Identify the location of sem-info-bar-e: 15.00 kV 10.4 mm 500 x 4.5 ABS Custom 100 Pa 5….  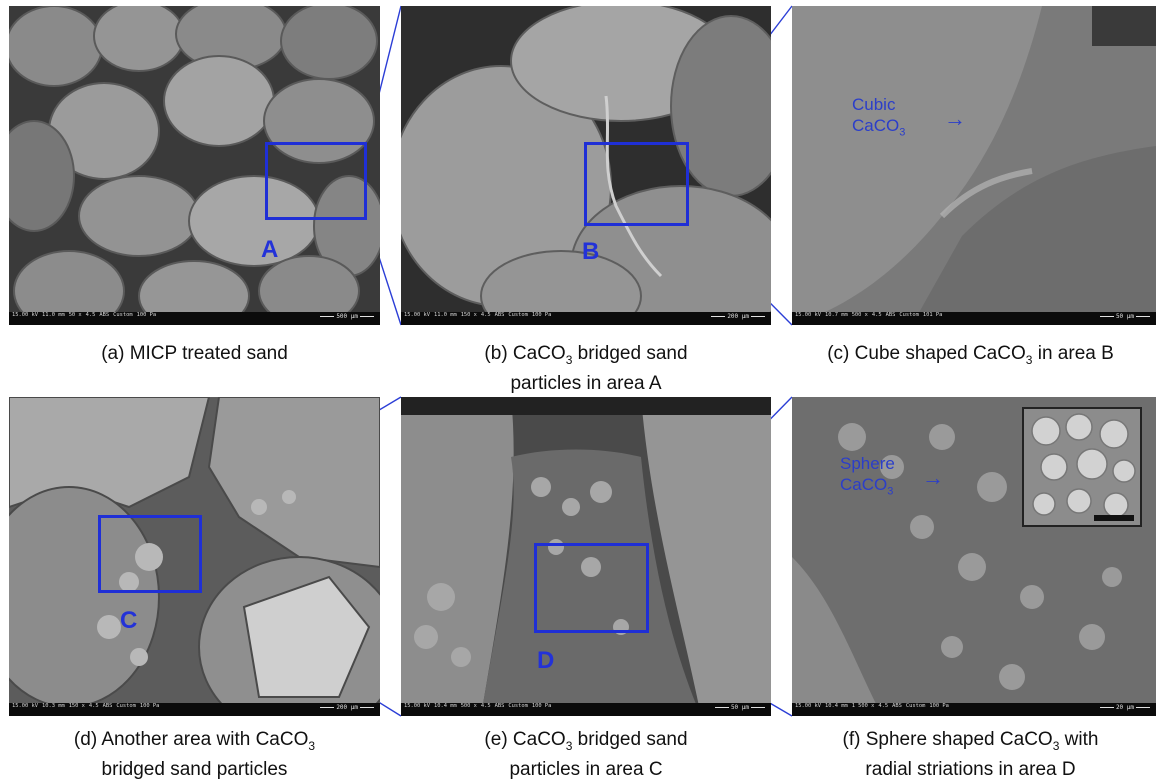
(586, 709).